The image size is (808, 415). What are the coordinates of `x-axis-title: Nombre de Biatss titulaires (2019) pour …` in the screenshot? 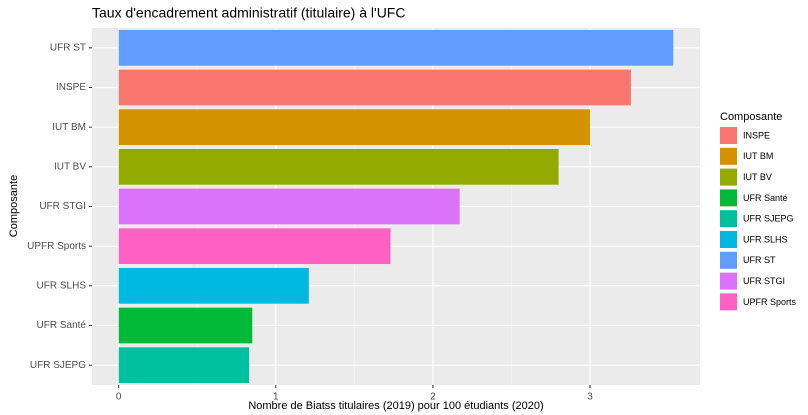 It's located at (395, 406).